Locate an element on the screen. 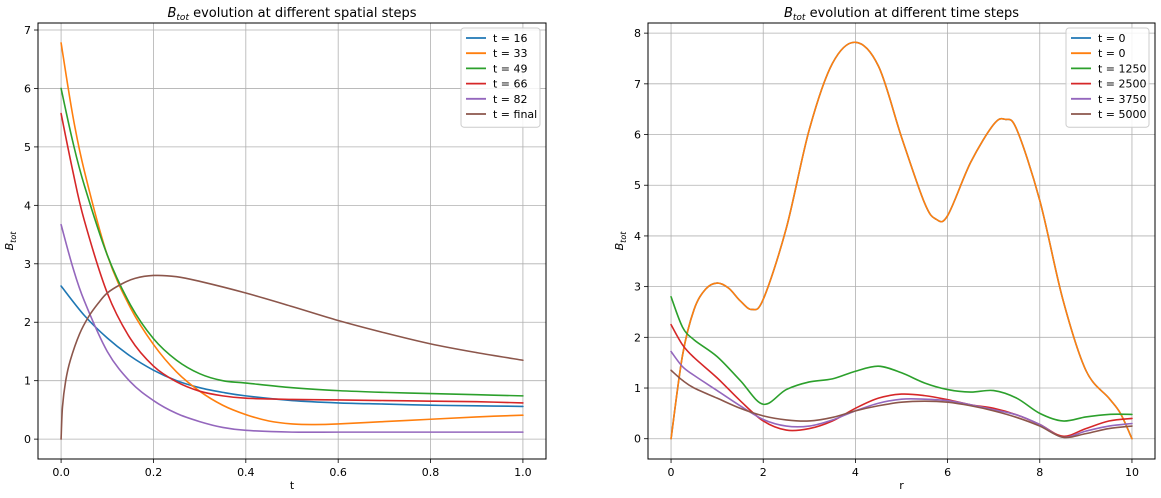 This screenshot has width=1161, height=498. legend-label-4: t = 82 is located at coordinates (510, 99).